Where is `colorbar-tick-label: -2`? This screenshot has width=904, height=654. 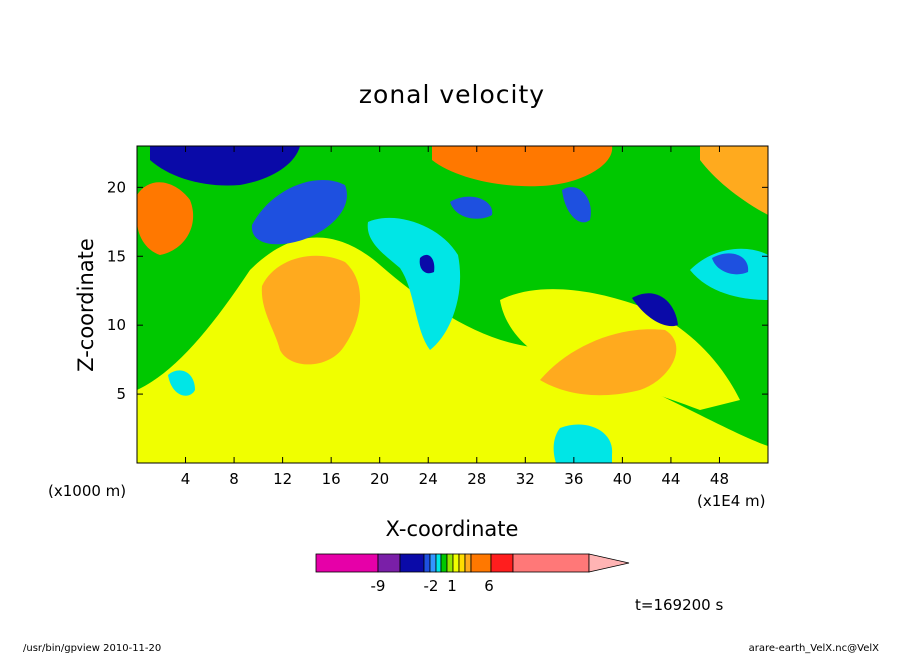 colorbar-tick-label: -2 is located at coordinates (431, 586).